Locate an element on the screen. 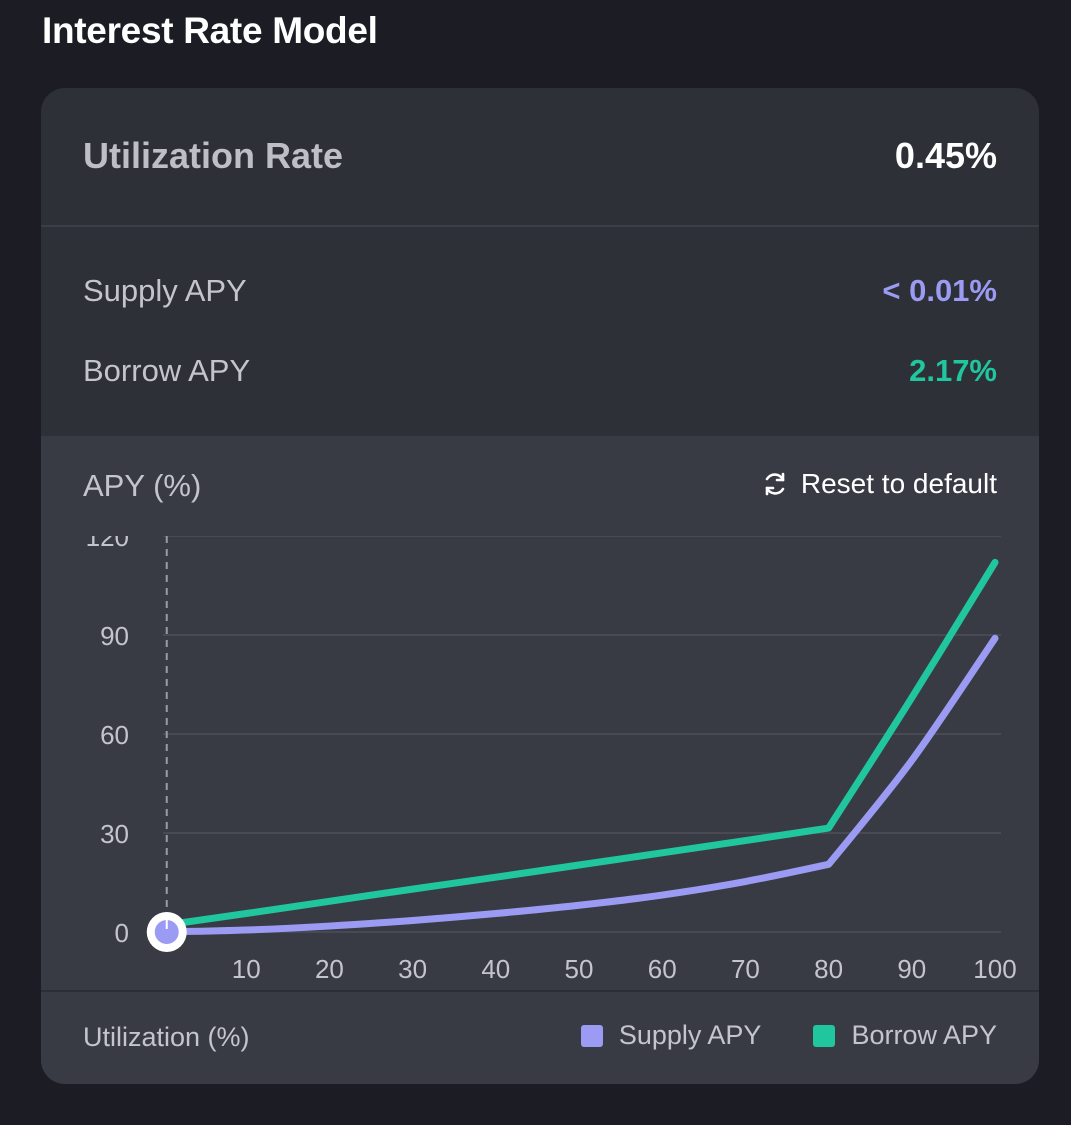 This screenshot has height=1125, width=1071. y-tick-label-30: 30 is located at coordinates (114, 834).